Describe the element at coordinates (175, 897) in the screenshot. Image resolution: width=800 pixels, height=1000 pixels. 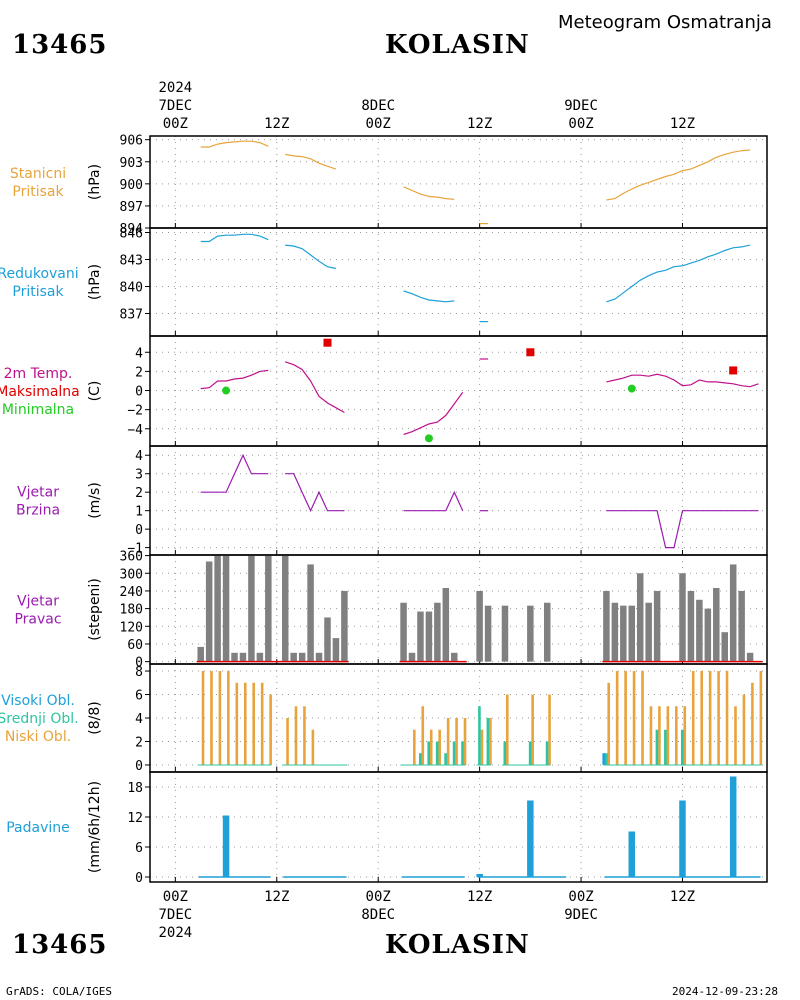
I see `x-tick-label-bottom: 00Z` at that location.